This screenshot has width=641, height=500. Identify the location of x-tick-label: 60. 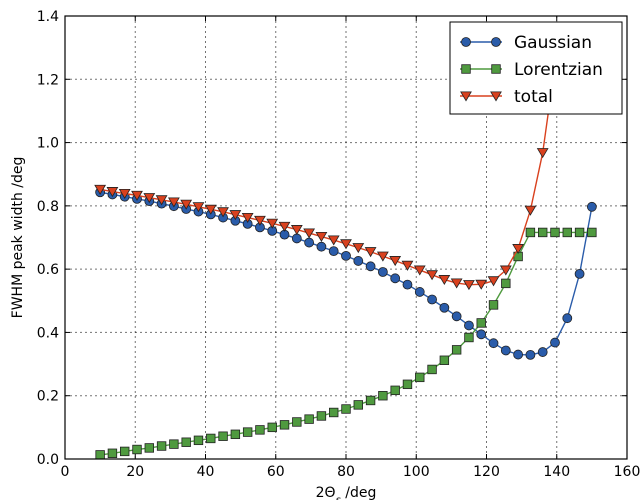
(276, 472).